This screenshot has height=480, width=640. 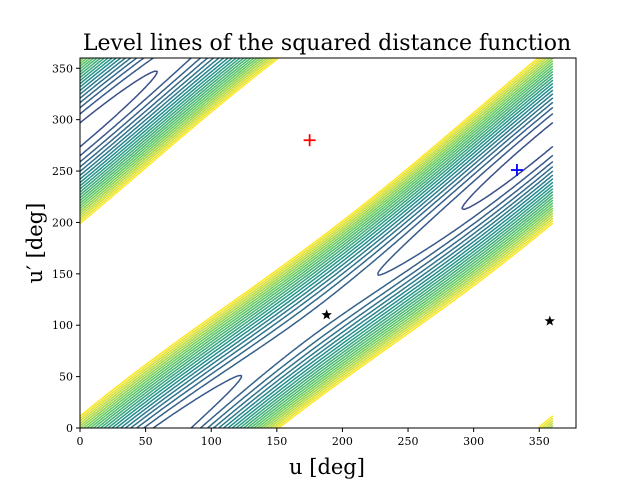 What do you see at coordinates (80, 441) in the screenshot?
I see `x-tick-label: 0` at bounding box center [80, 441].